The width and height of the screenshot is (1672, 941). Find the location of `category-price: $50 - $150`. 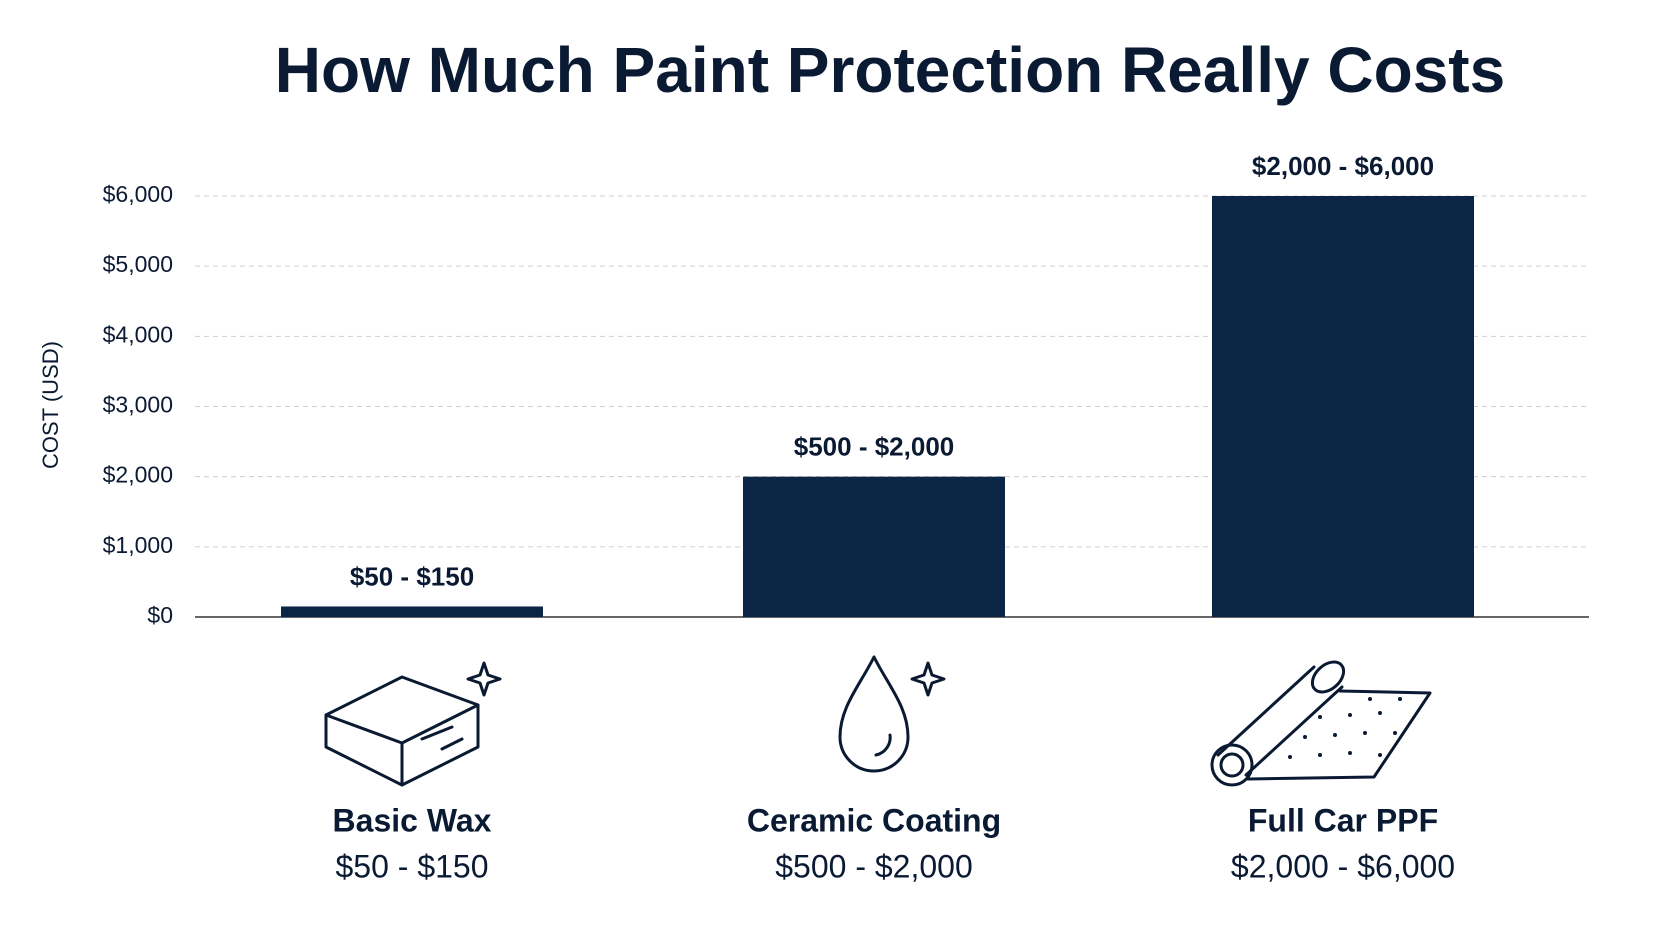

category-price: $50 - $150 is located at coordinates (411, 866).